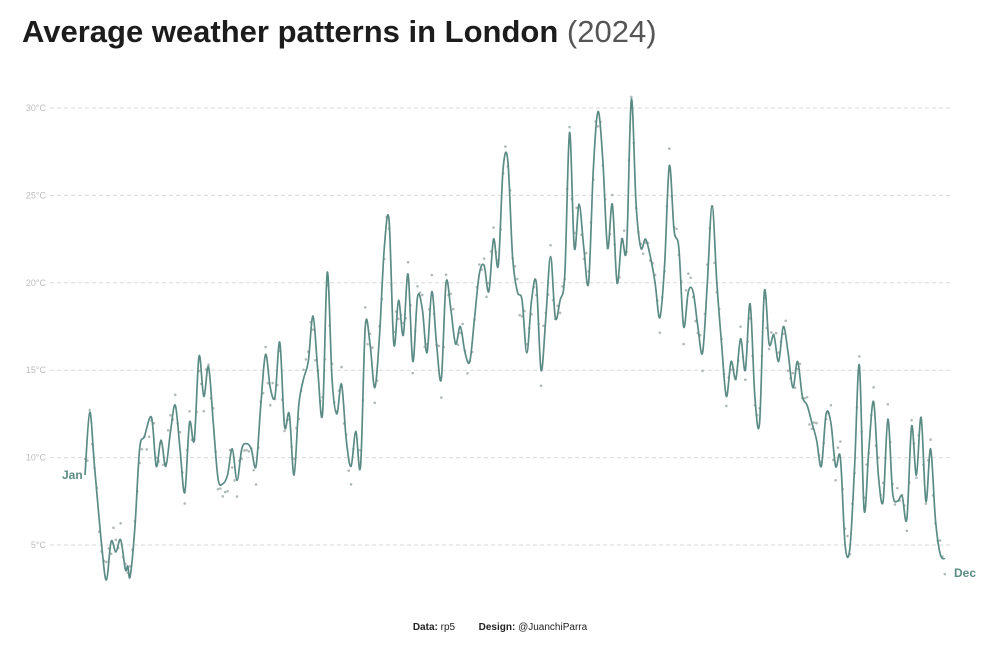 Image resolution: width=1000 pixels, height=649 pixels. Describe the element at coordinates (553, 627) in the screenshot. I see `design-credit: @JuanchiParra` at that location.